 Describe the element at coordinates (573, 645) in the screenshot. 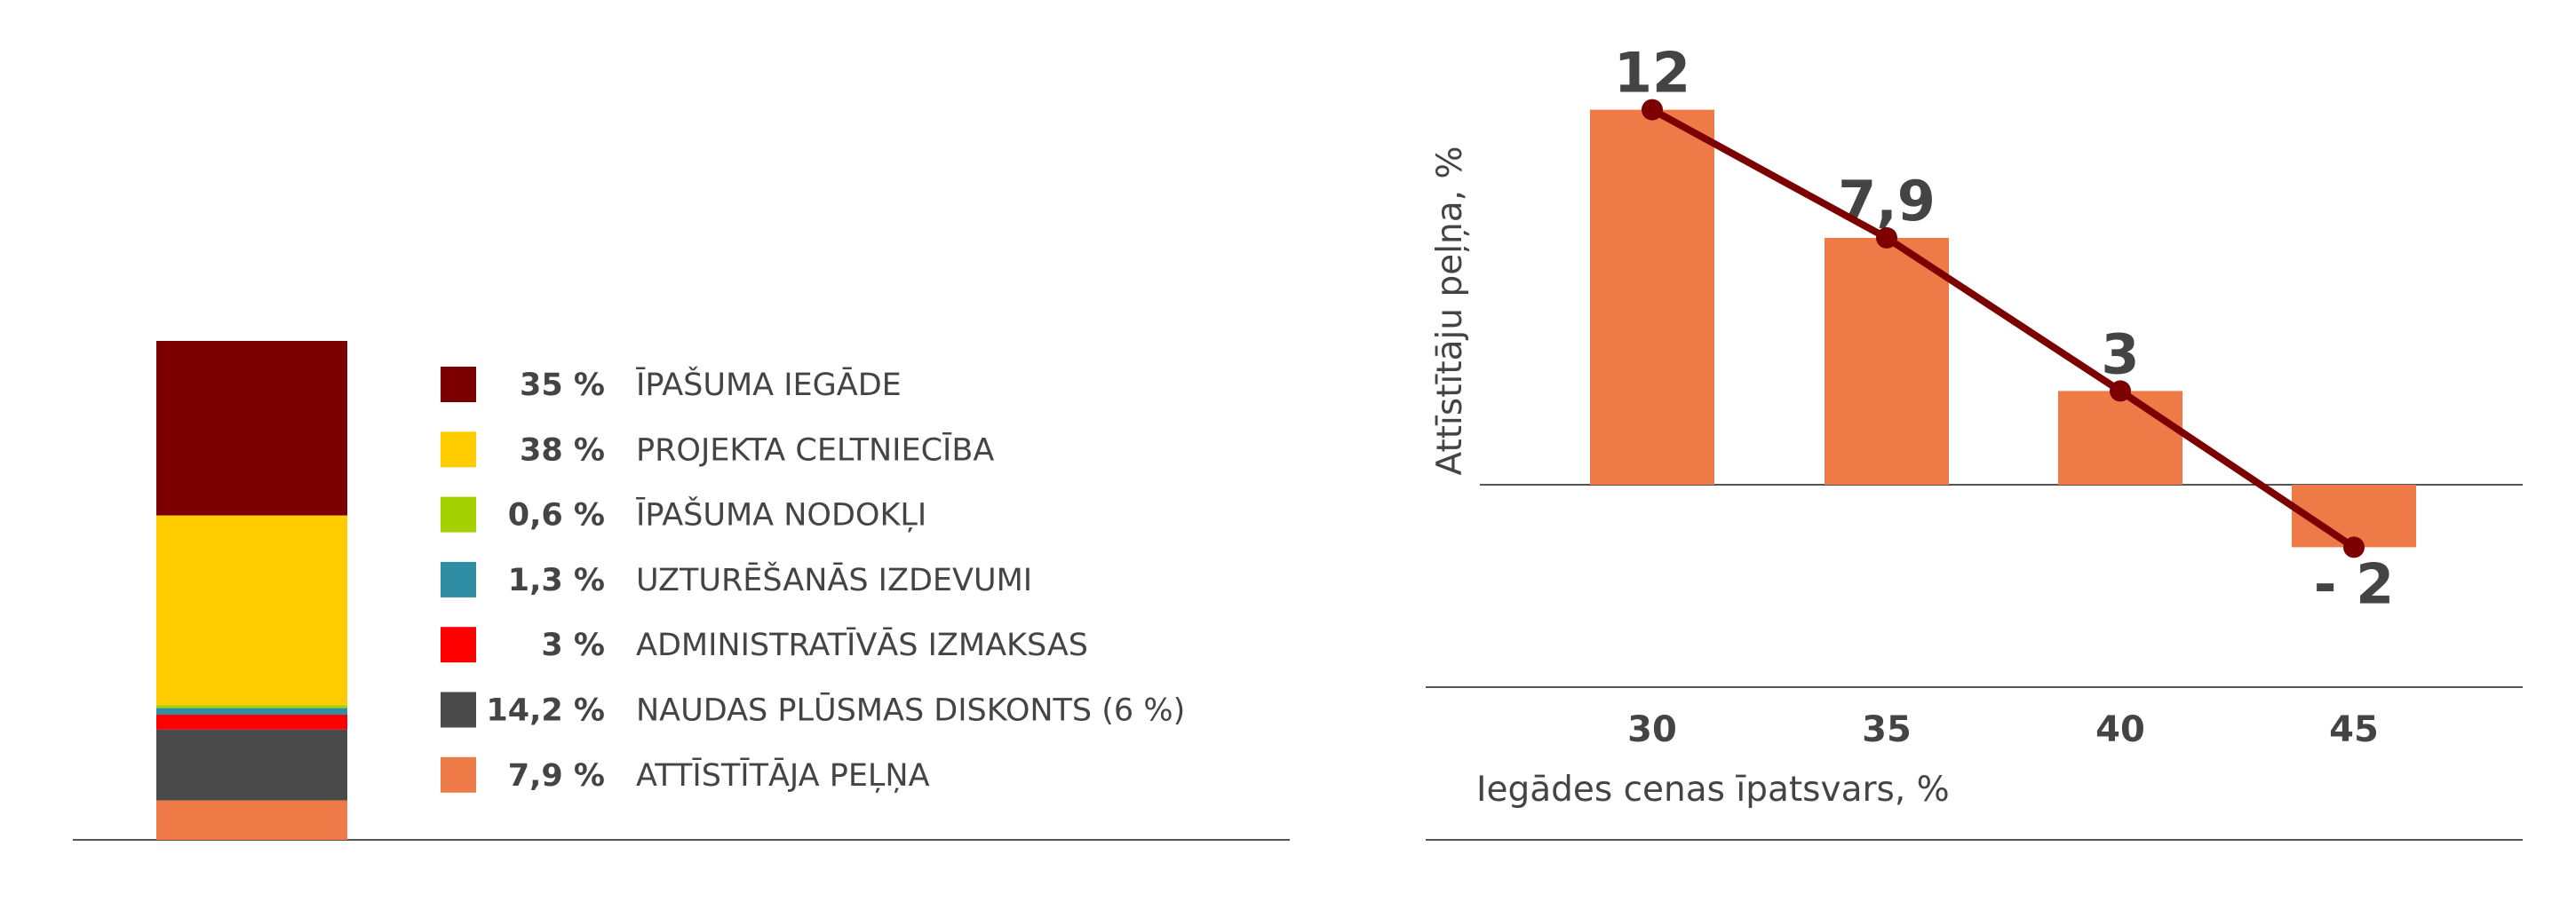

I see `legend-value-5: 3 %` at that location.